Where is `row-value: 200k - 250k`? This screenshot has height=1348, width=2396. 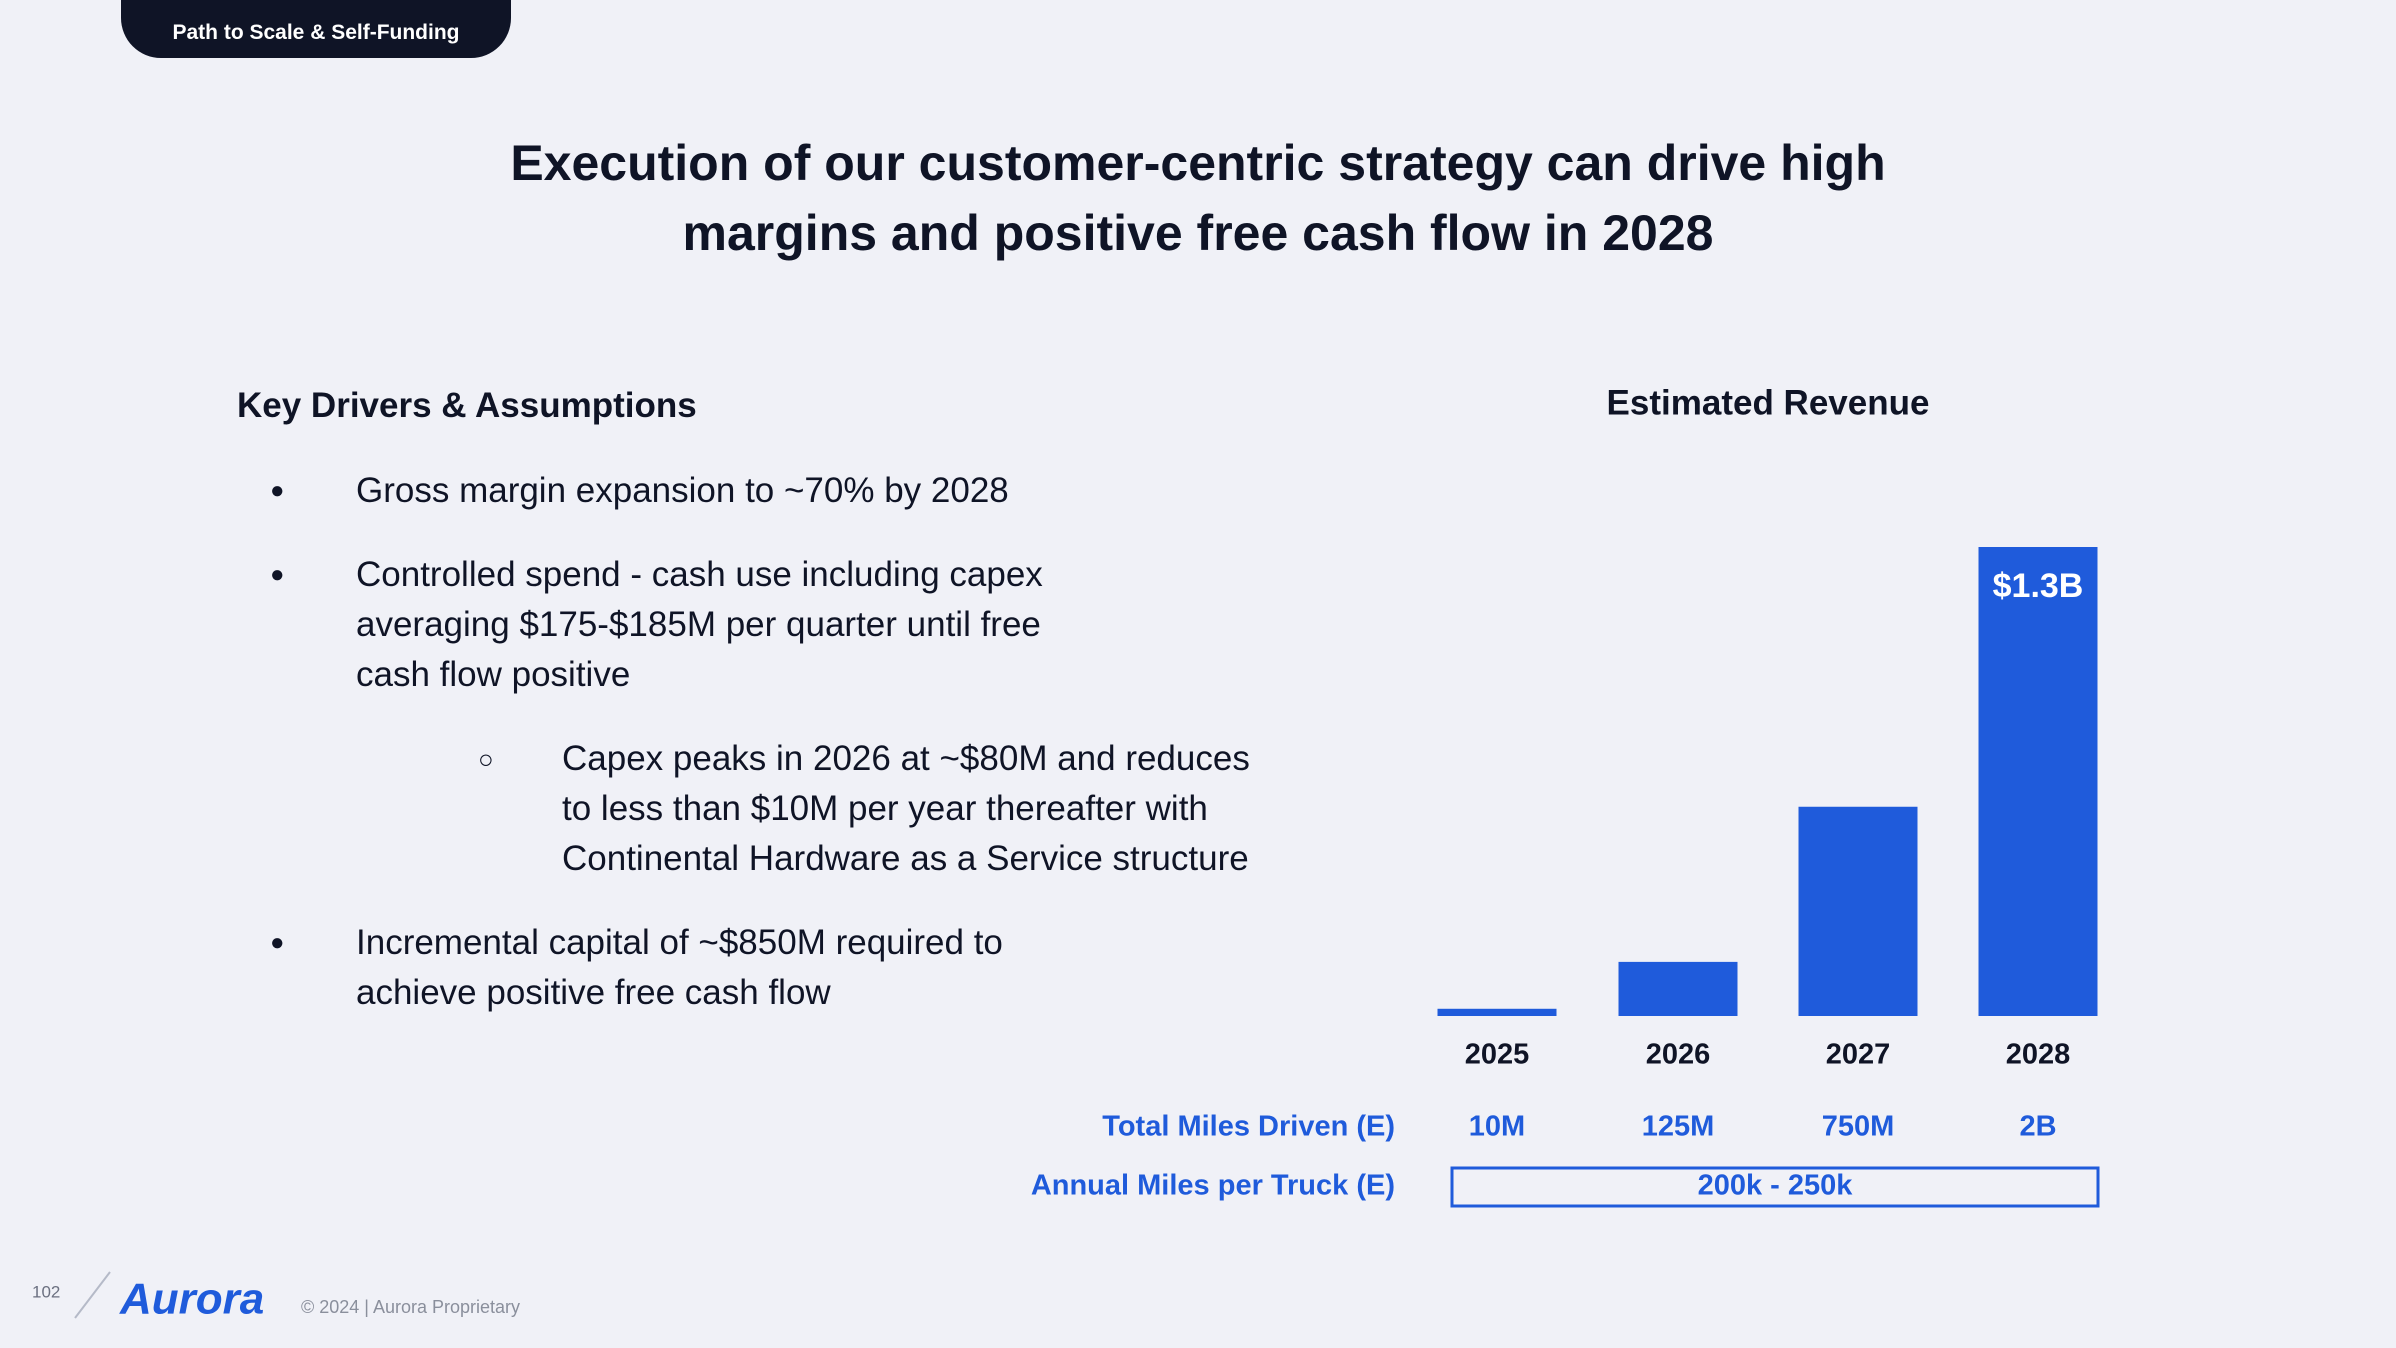
row-value: 200k - 250k is located at coordinates (1776, 1186).